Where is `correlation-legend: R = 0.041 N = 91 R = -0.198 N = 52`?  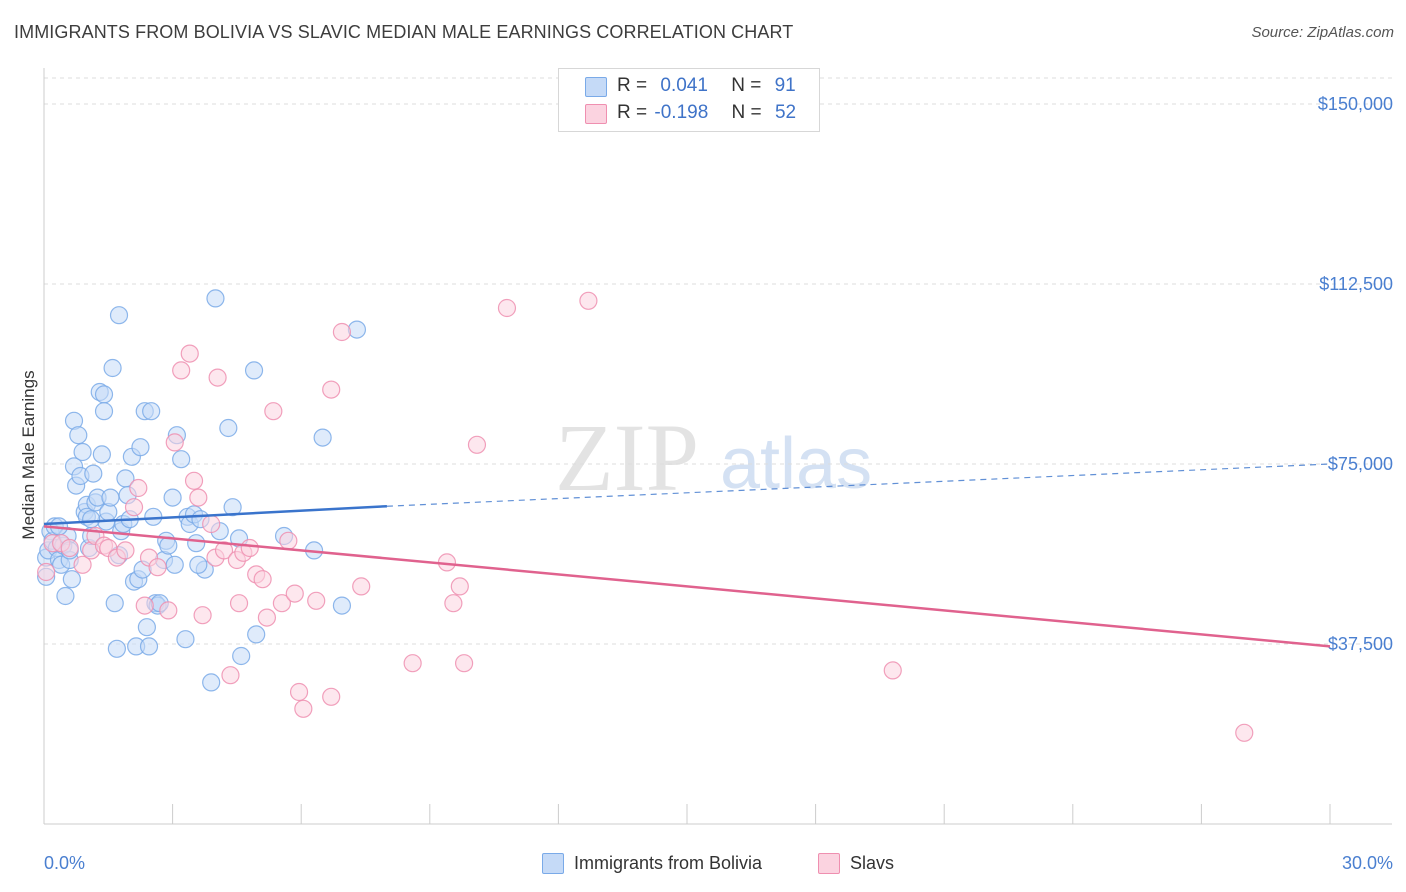 correlation-legend: R = 0.041 N = 91 R = -0.198 N = 52 is located at coordinates (689, 100).